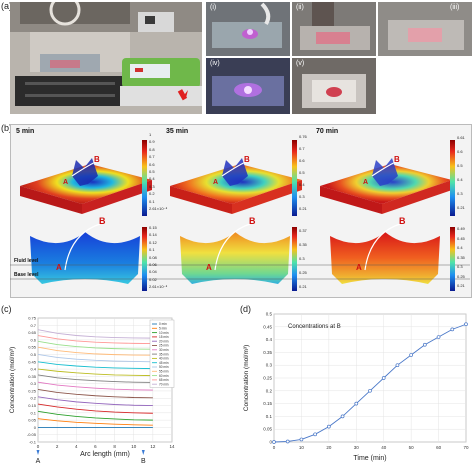 Image resolution: width=474 pixels, height=474 pixels. Describe the element at coordinates (164, 380) in the screenshot. I see `legend-entry: 65 min` at that location.